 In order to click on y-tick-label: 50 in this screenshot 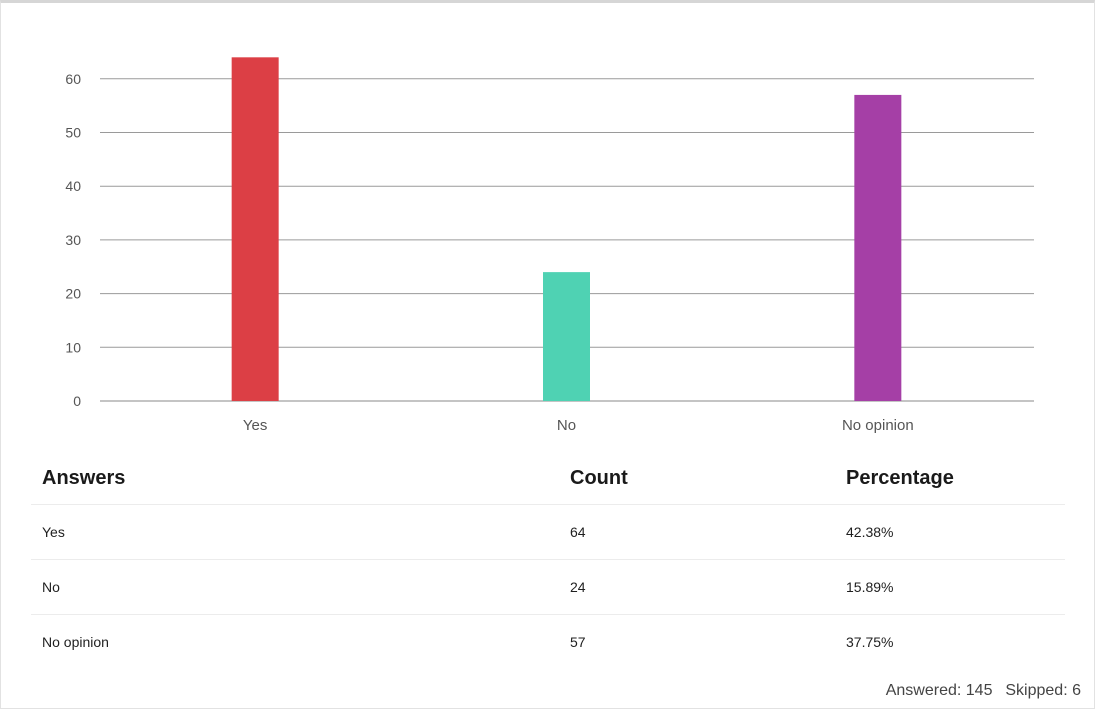, I will do `click(73, 133)`.